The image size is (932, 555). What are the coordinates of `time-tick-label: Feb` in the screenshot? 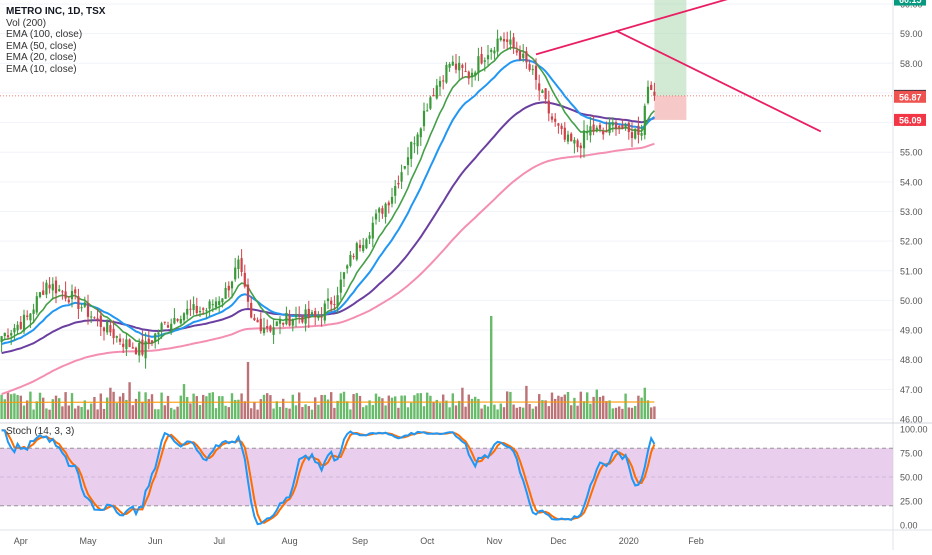 It's located at (696, 541).